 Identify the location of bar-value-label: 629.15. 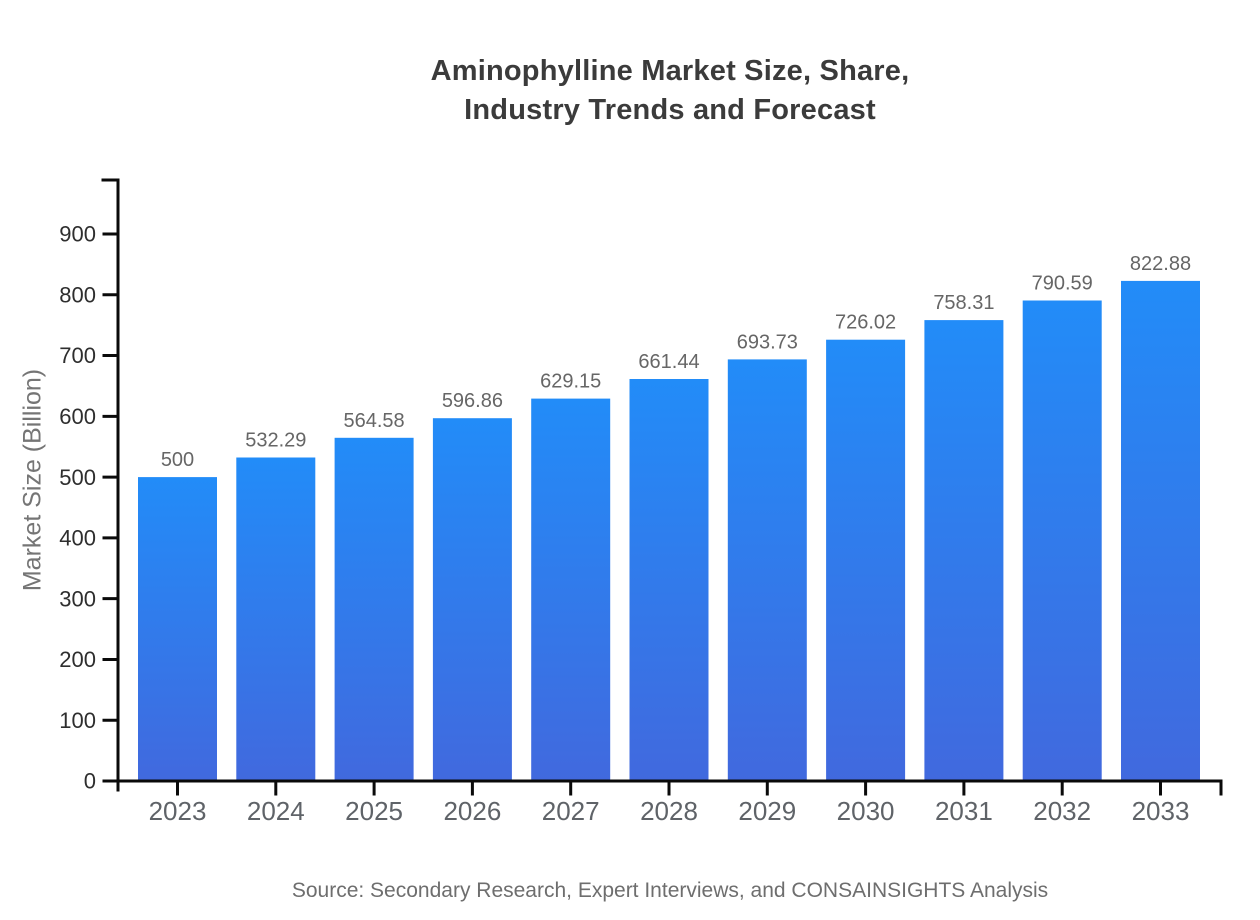
(570, 382).